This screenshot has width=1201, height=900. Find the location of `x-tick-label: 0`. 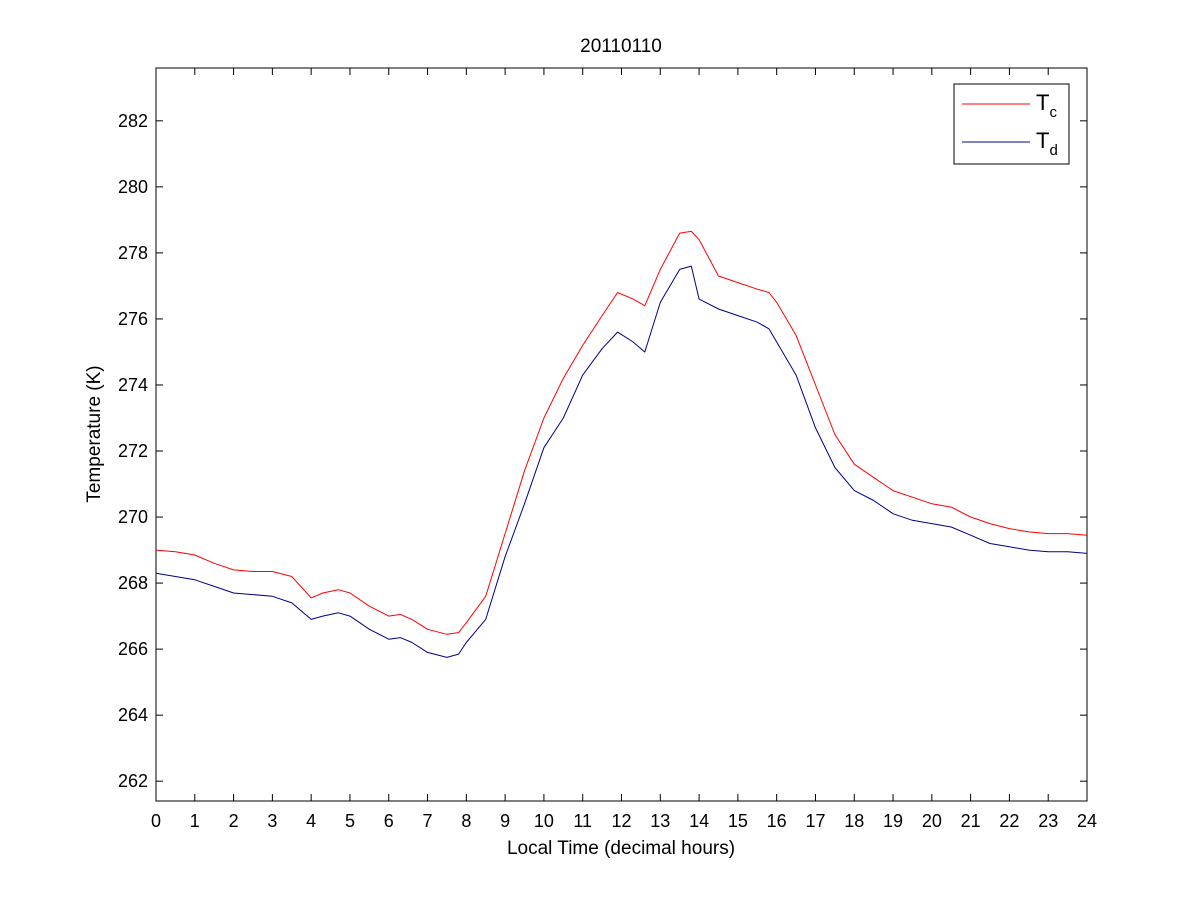

x-tick-label: 0 is located at coordinates (156, 821).